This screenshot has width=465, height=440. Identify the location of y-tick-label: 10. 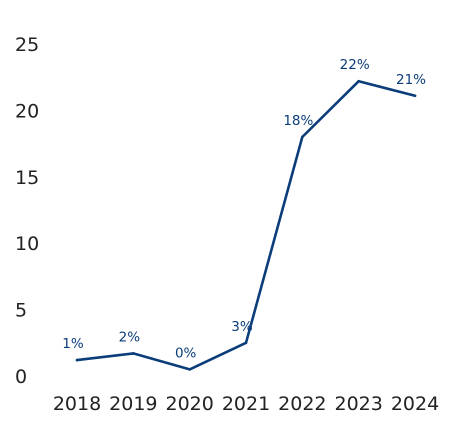
(27, 244).